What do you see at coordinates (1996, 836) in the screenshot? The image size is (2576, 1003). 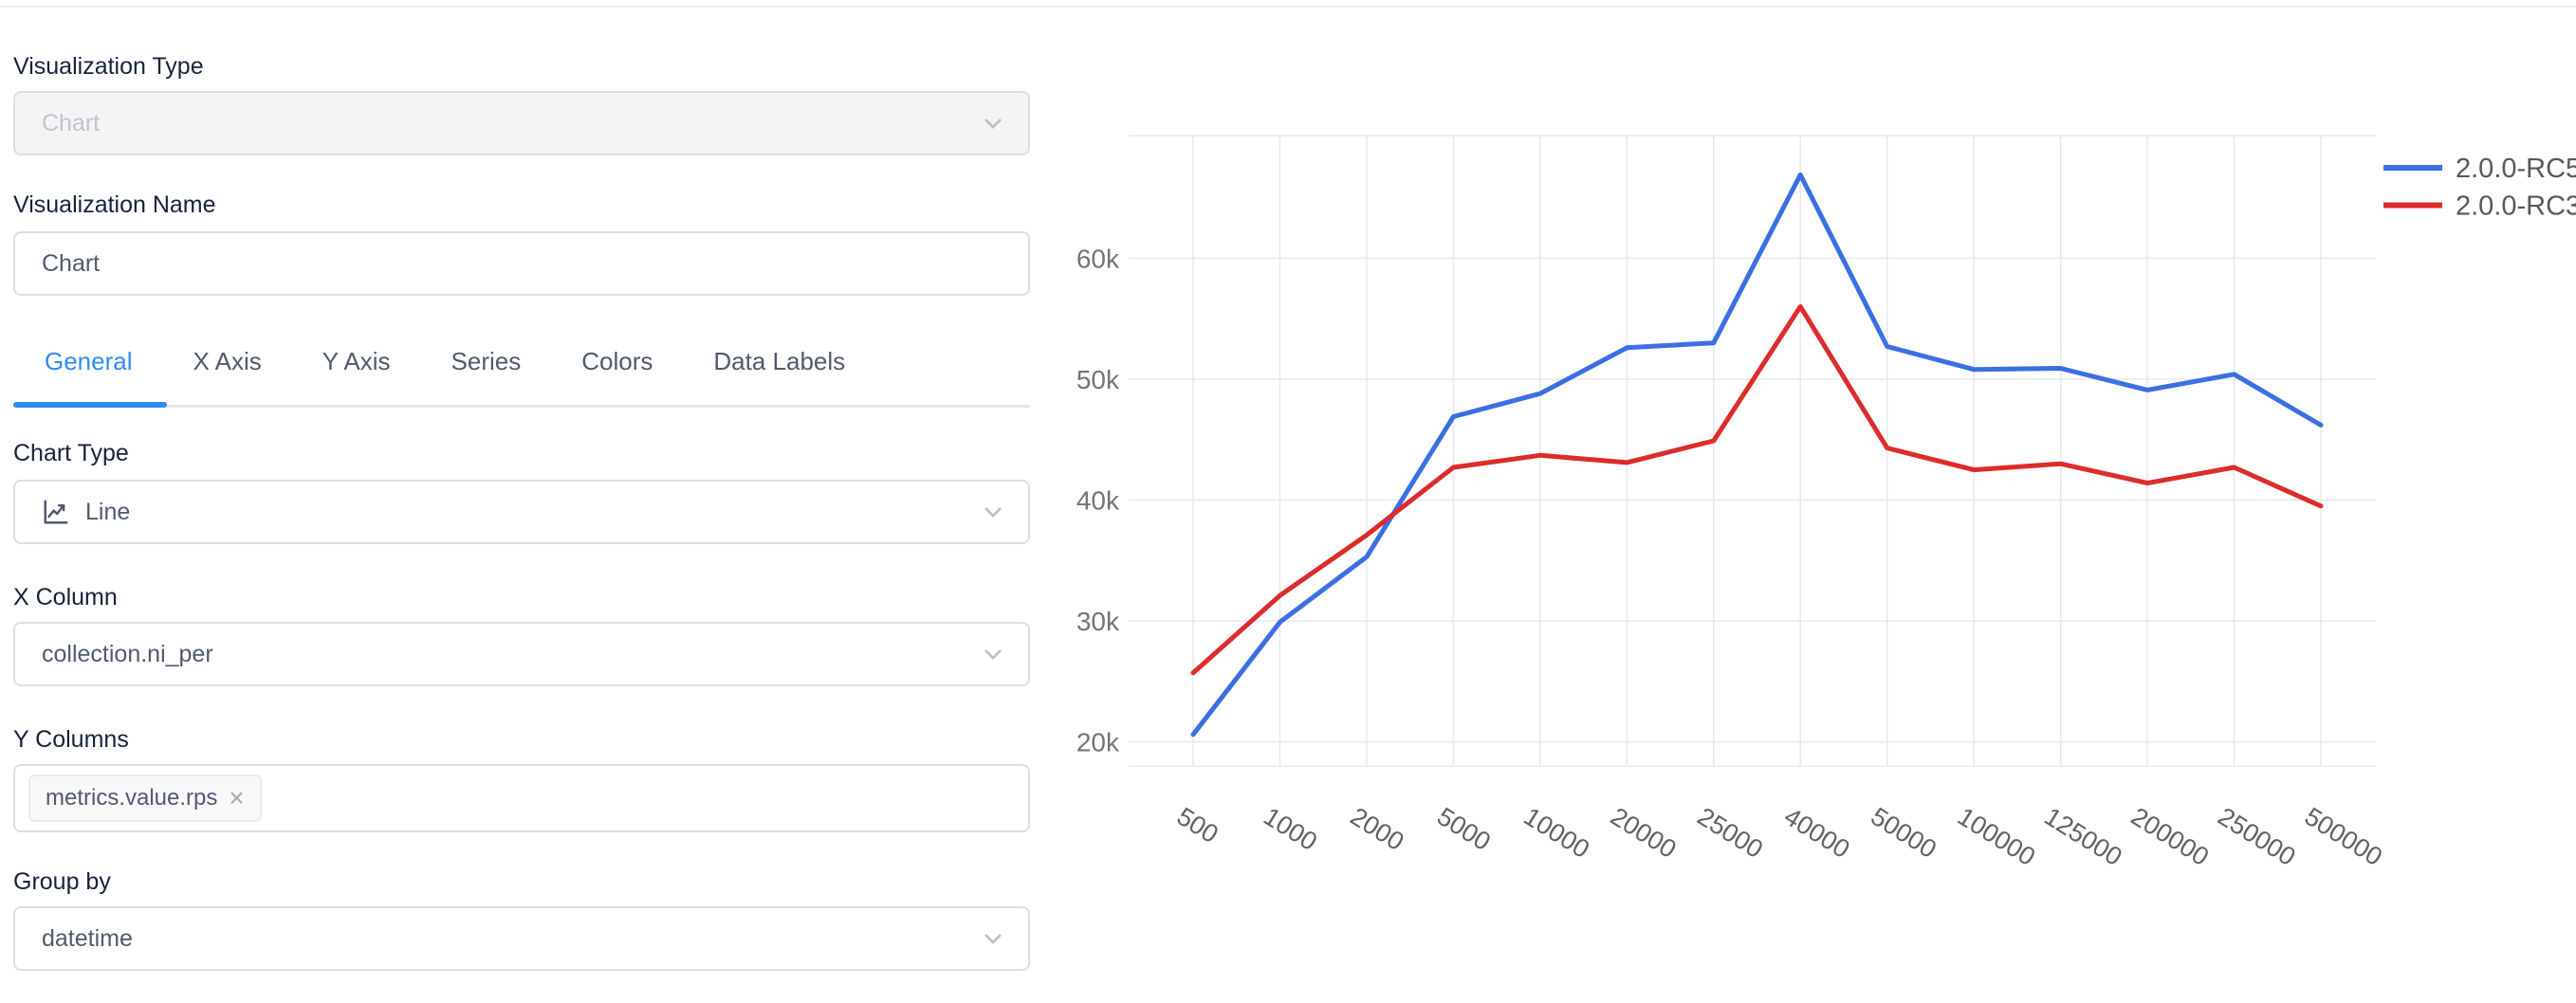 I see `x-tick-label: 100000` at bounding box center [1996, 836].